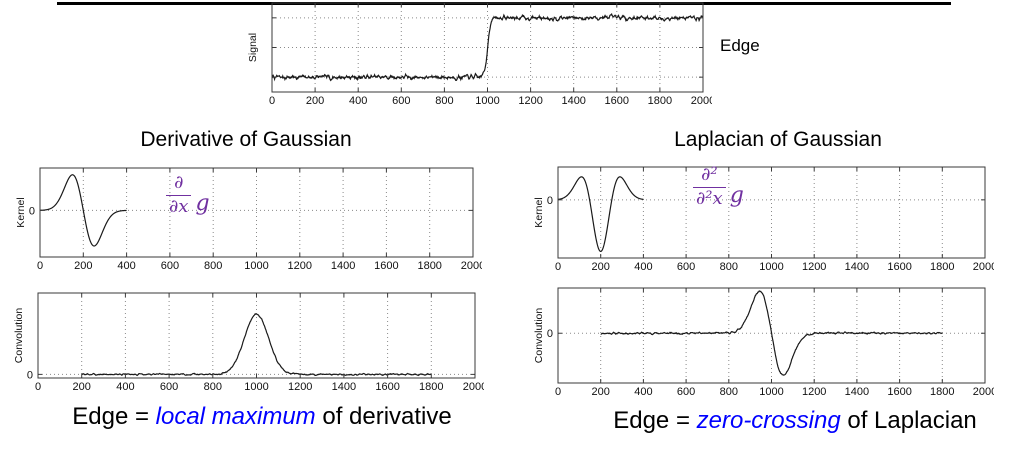 This screenshot has height=457, width=1018. What do you see at coordinates (179, 182) in the screenshot?
I see `dog-formula-numerator: ∂` at bounding box center [179, 182].